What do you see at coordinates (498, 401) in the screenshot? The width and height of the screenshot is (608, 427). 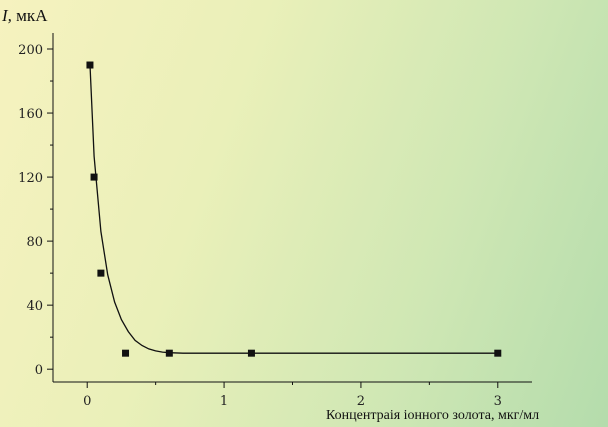 I see `x-tick-label: 3` at bounding box center [498, 401].